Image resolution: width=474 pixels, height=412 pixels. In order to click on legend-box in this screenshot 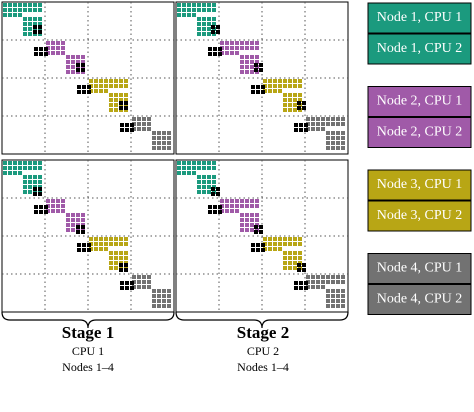, I will do `click(419, 185)`.